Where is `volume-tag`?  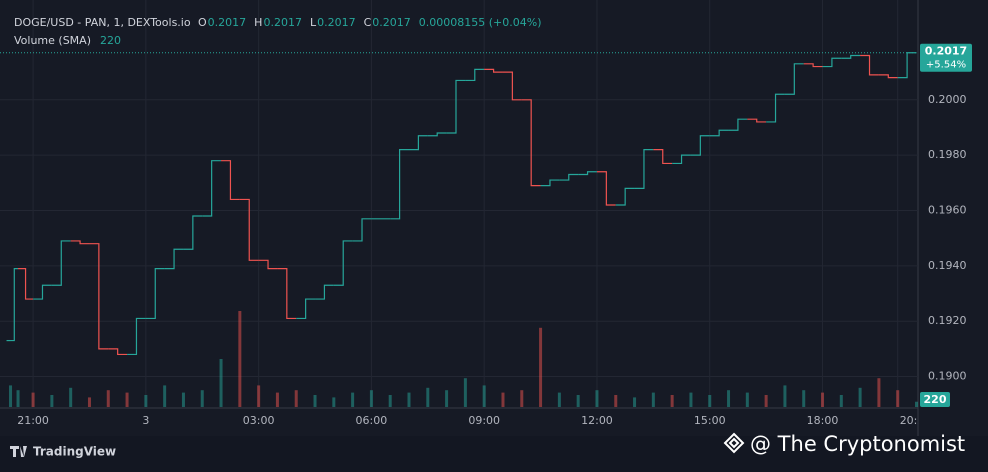
volume-tag is located at coordinates (935, 399).